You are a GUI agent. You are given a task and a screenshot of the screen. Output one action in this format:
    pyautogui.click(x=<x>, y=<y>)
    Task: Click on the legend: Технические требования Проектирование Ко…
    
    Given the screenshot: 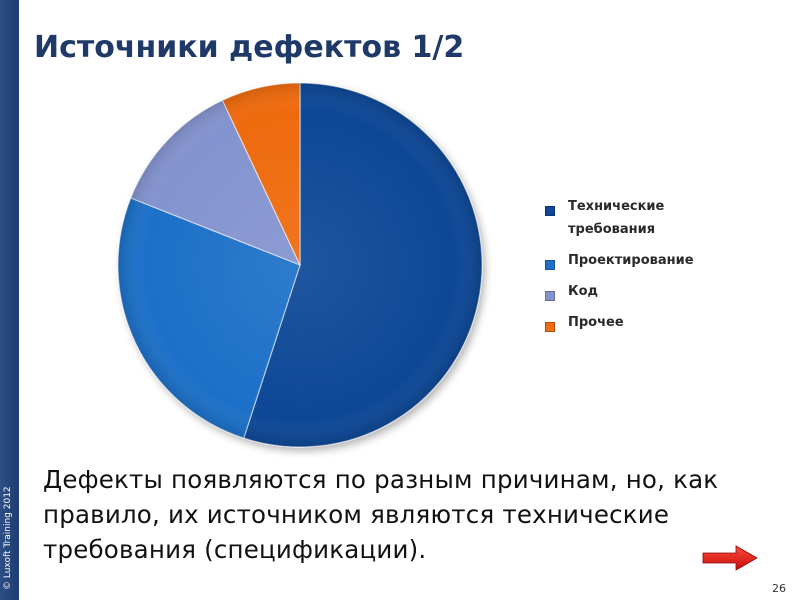 What is the action you would take?
    pyautogui.click(x=635, y=273)
    